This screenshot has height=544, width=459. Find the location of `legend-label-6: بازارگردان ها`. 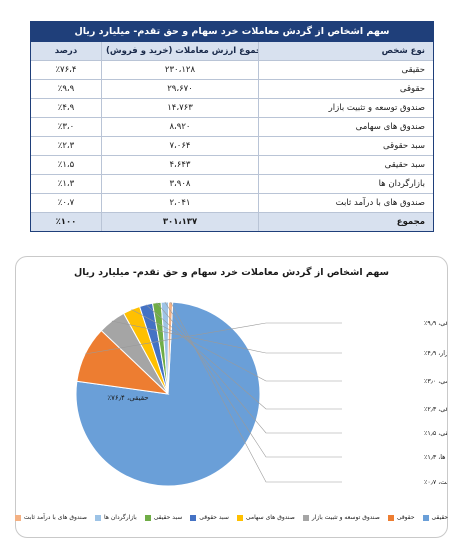

legend-label-6: بازارگردان ها is located at coordinates (120, 517).